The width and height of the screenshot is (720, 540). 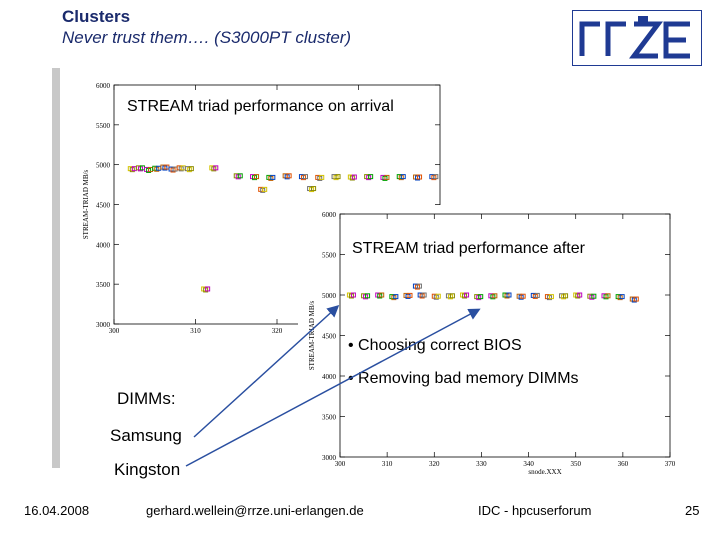 What do you see at coordinates (260, 106) in the screenshot?
I see `plot-arrival-caption: STREAM triad performance on arrival` at bounding box center [260, 106].